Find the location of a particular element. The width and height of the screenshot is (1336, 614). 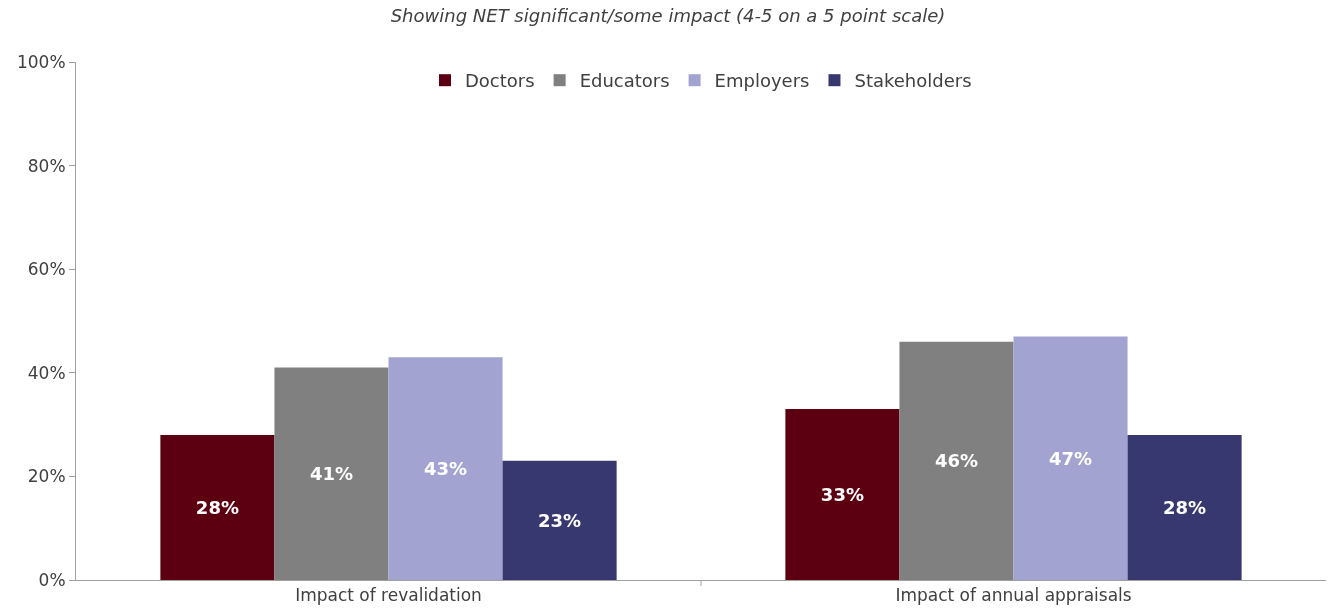

y-tick-label: 80% is located at coordinates (46, 165).